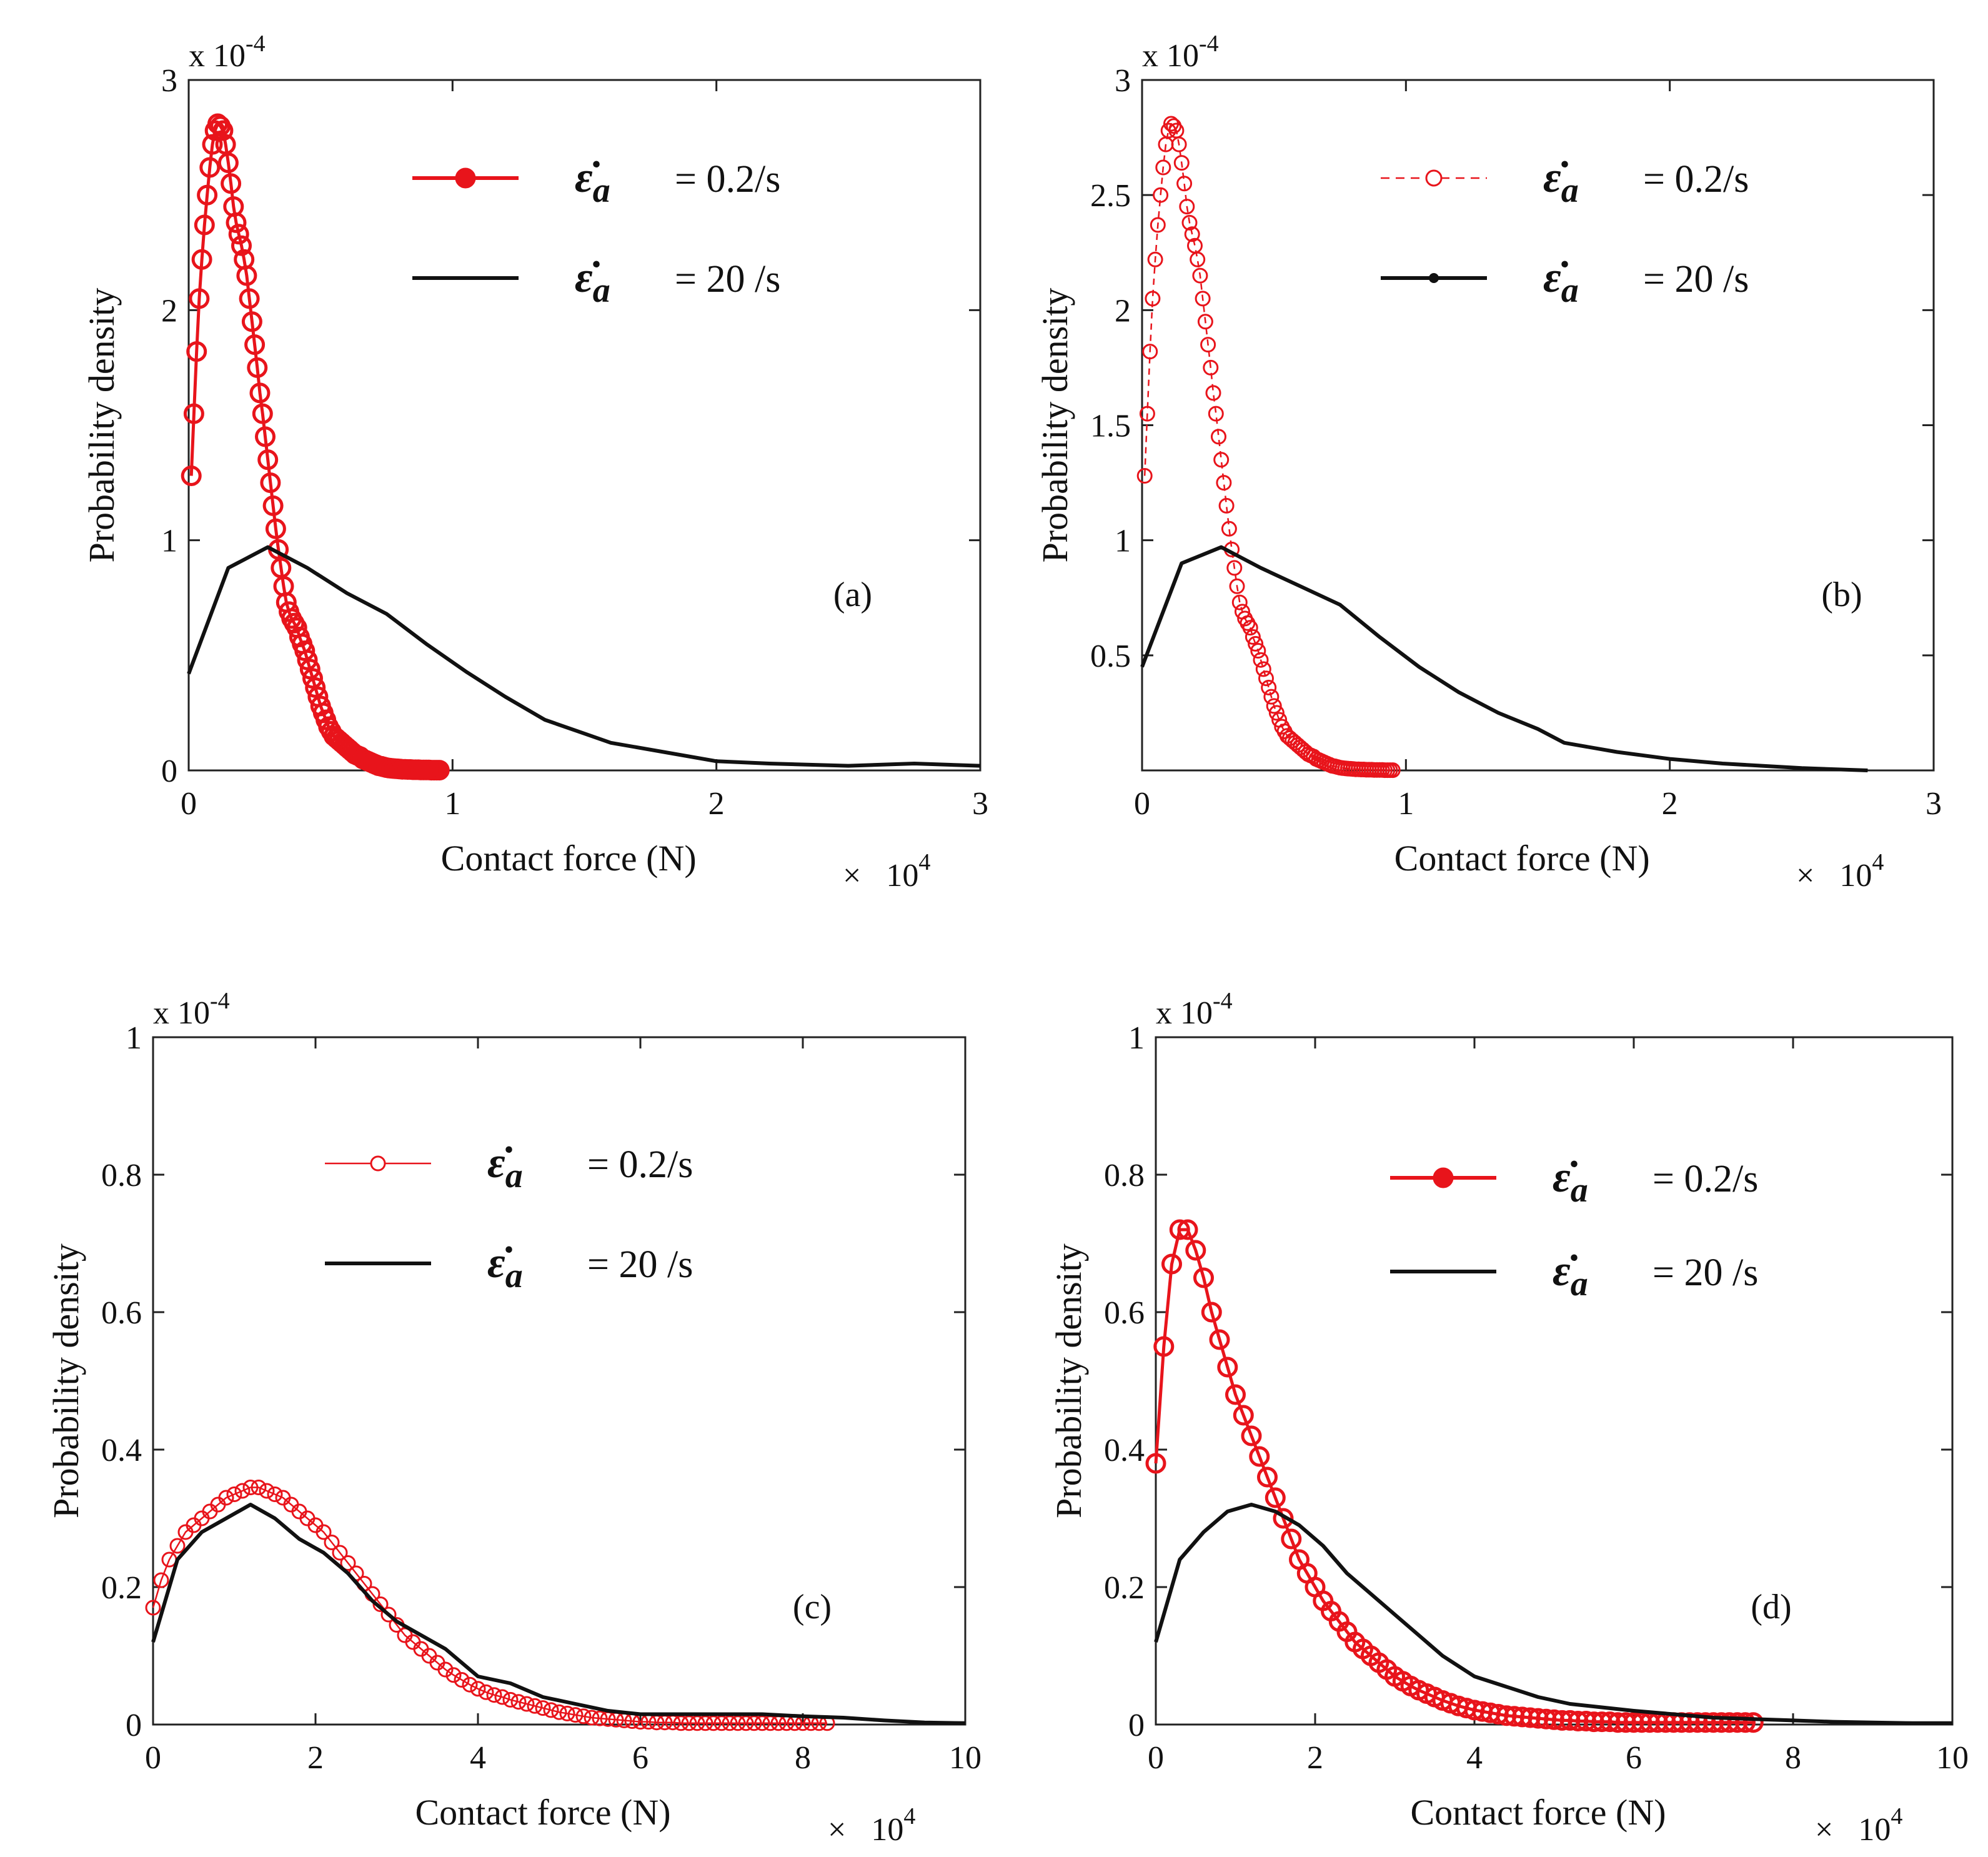 This screenshot has height=1857, width=1988. What do you see at coordinates (218, 56) in the screenshot?
I see `y-multiplier-prefix: x 10` at bounding box center [218, 56].